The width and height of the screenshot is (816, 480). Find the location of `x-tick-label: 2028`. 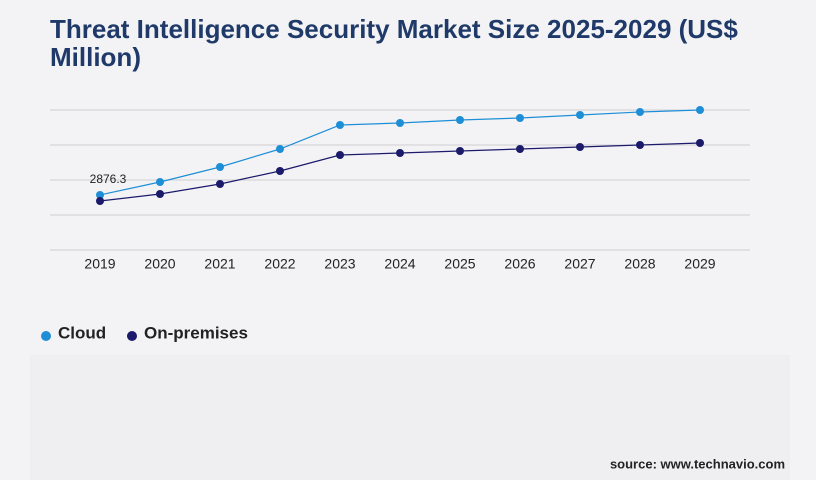

x-tick-label: 2028 is located at coordinates (639, 264).